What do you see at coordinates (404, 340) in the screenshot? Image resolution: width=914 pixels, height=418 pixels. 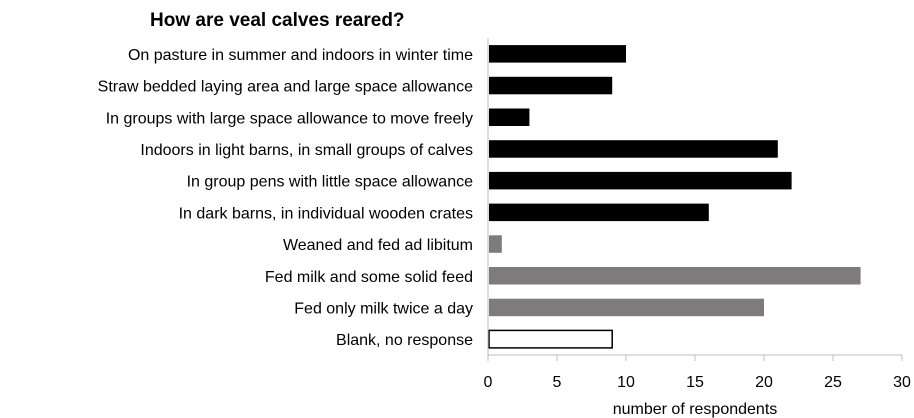 I see `category-label-10: Blank, no response` at bounding box center [404, 340].